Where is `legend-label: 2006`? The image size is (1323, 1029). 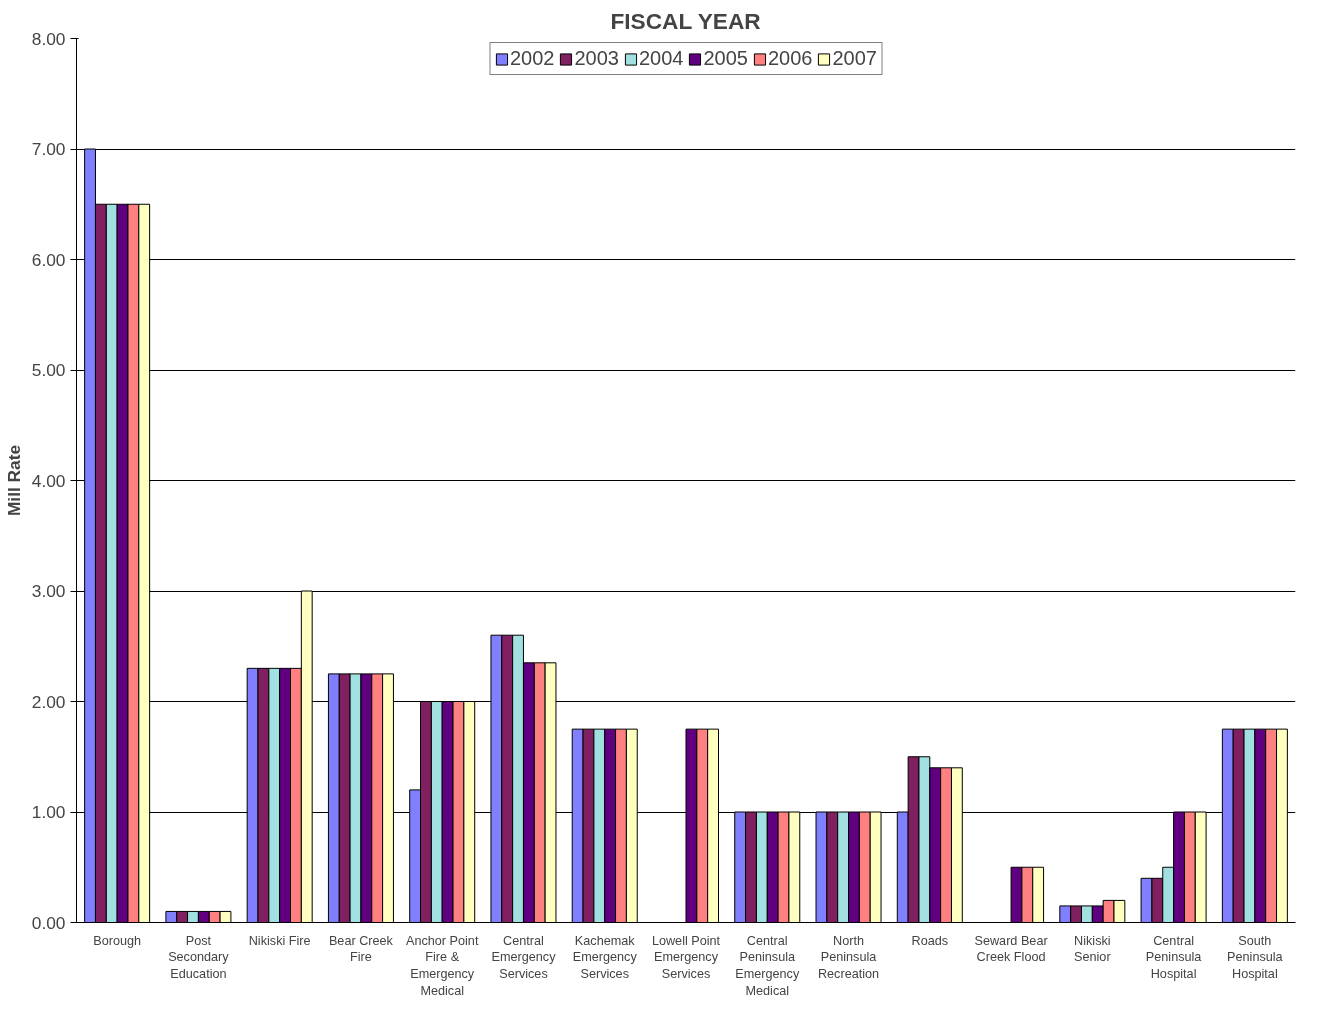
legend-label: 2006 is located at coordinates (790, 58).